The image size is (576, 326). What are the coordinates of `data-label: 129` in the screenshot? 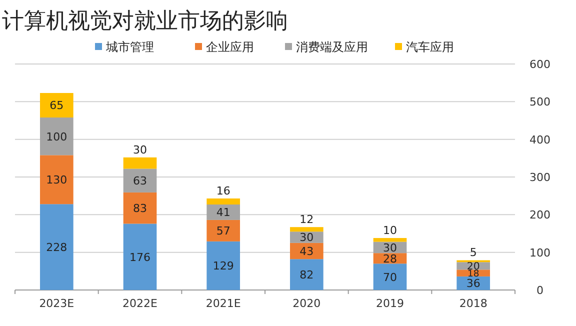 It's located at (223, 266).